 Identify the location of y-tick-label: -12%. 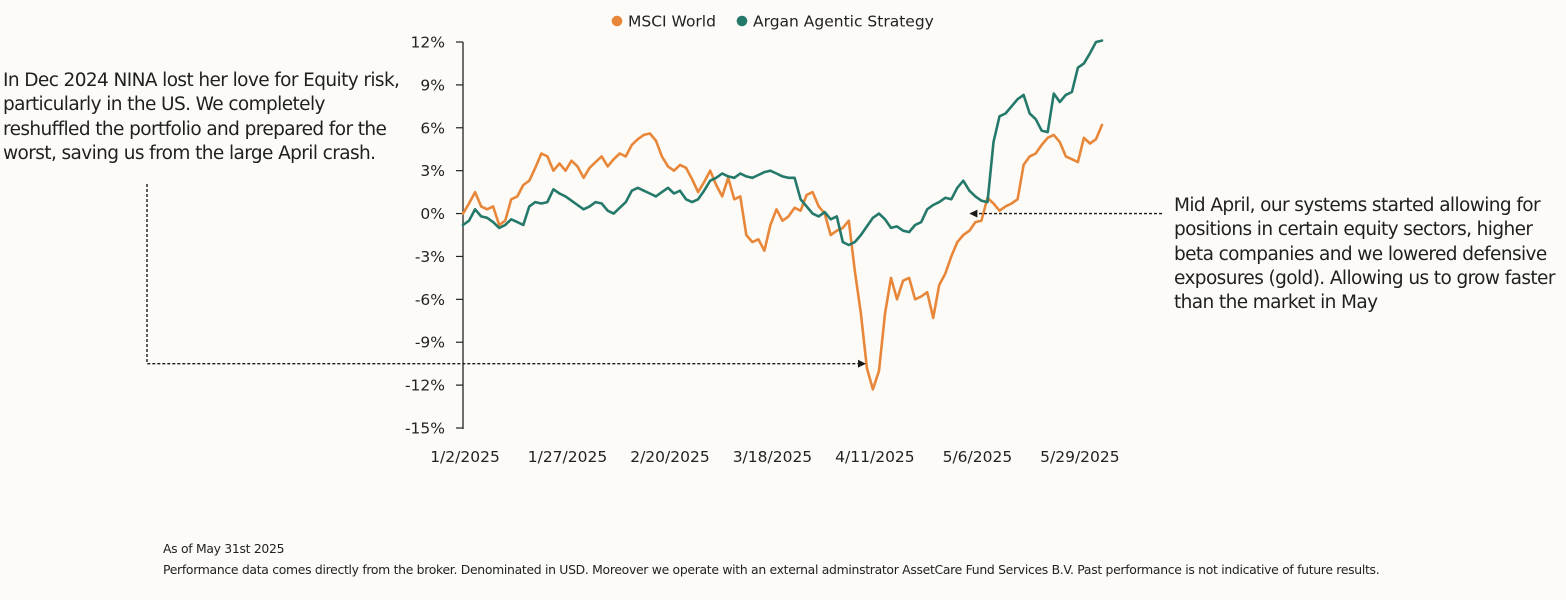
(425, 386).